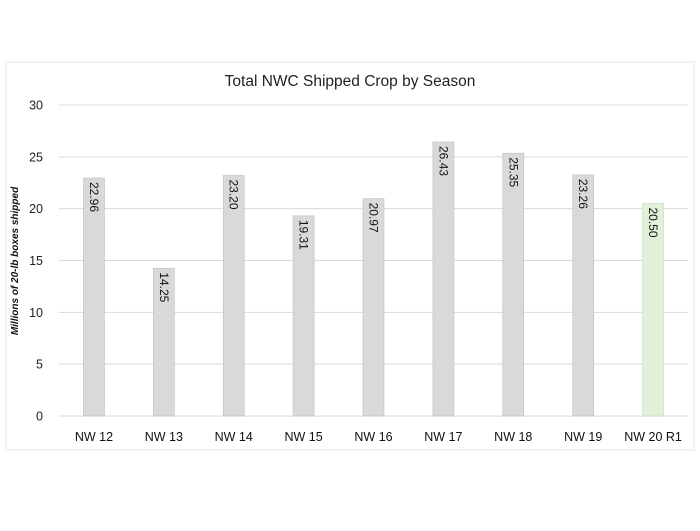  What do you see at coordinates (164, 287) in the screenshot?
I see `data-label: 14.25` at bounding box center [164, 287].